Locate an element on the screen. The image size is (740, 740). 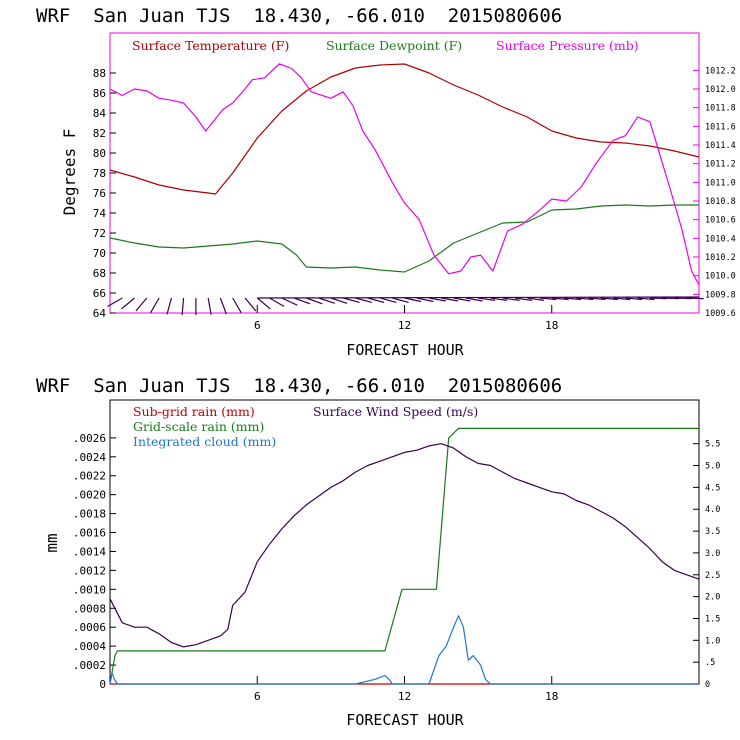
x-tick-label: 6 is located at coordinates (257, 325).